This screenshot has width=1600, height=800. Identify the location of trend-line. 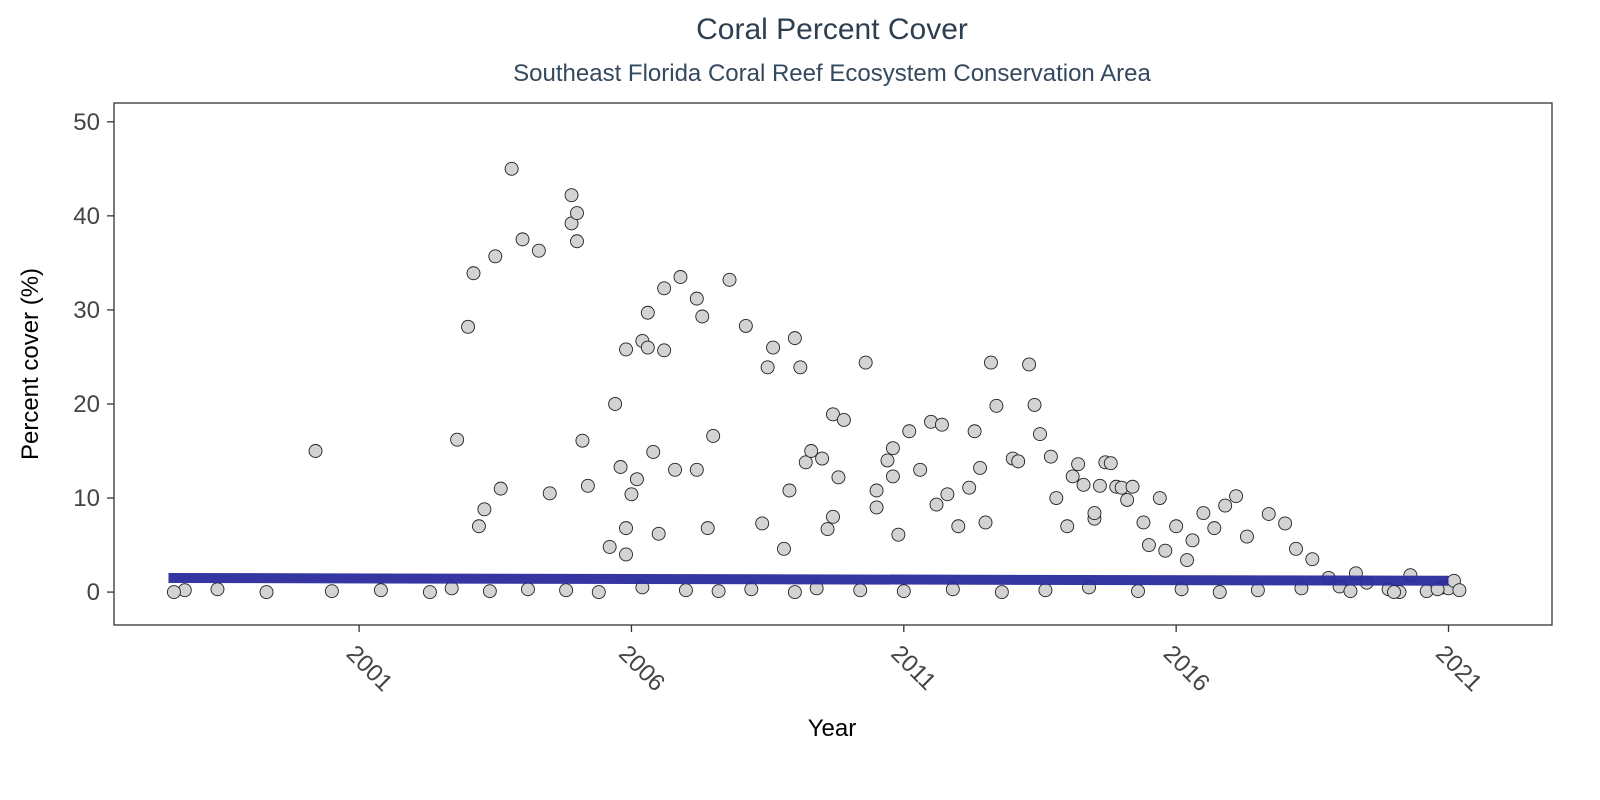
(808, 579).